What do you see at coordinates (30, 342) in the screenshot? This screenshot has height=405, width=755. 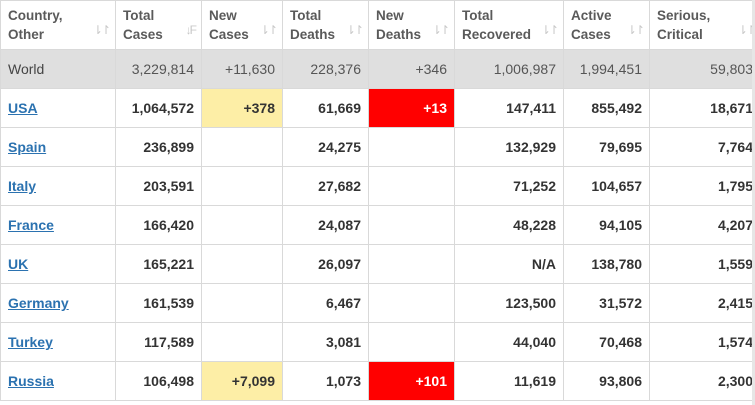 I see `country-link: Turkey` at bounding box center [30, 342].